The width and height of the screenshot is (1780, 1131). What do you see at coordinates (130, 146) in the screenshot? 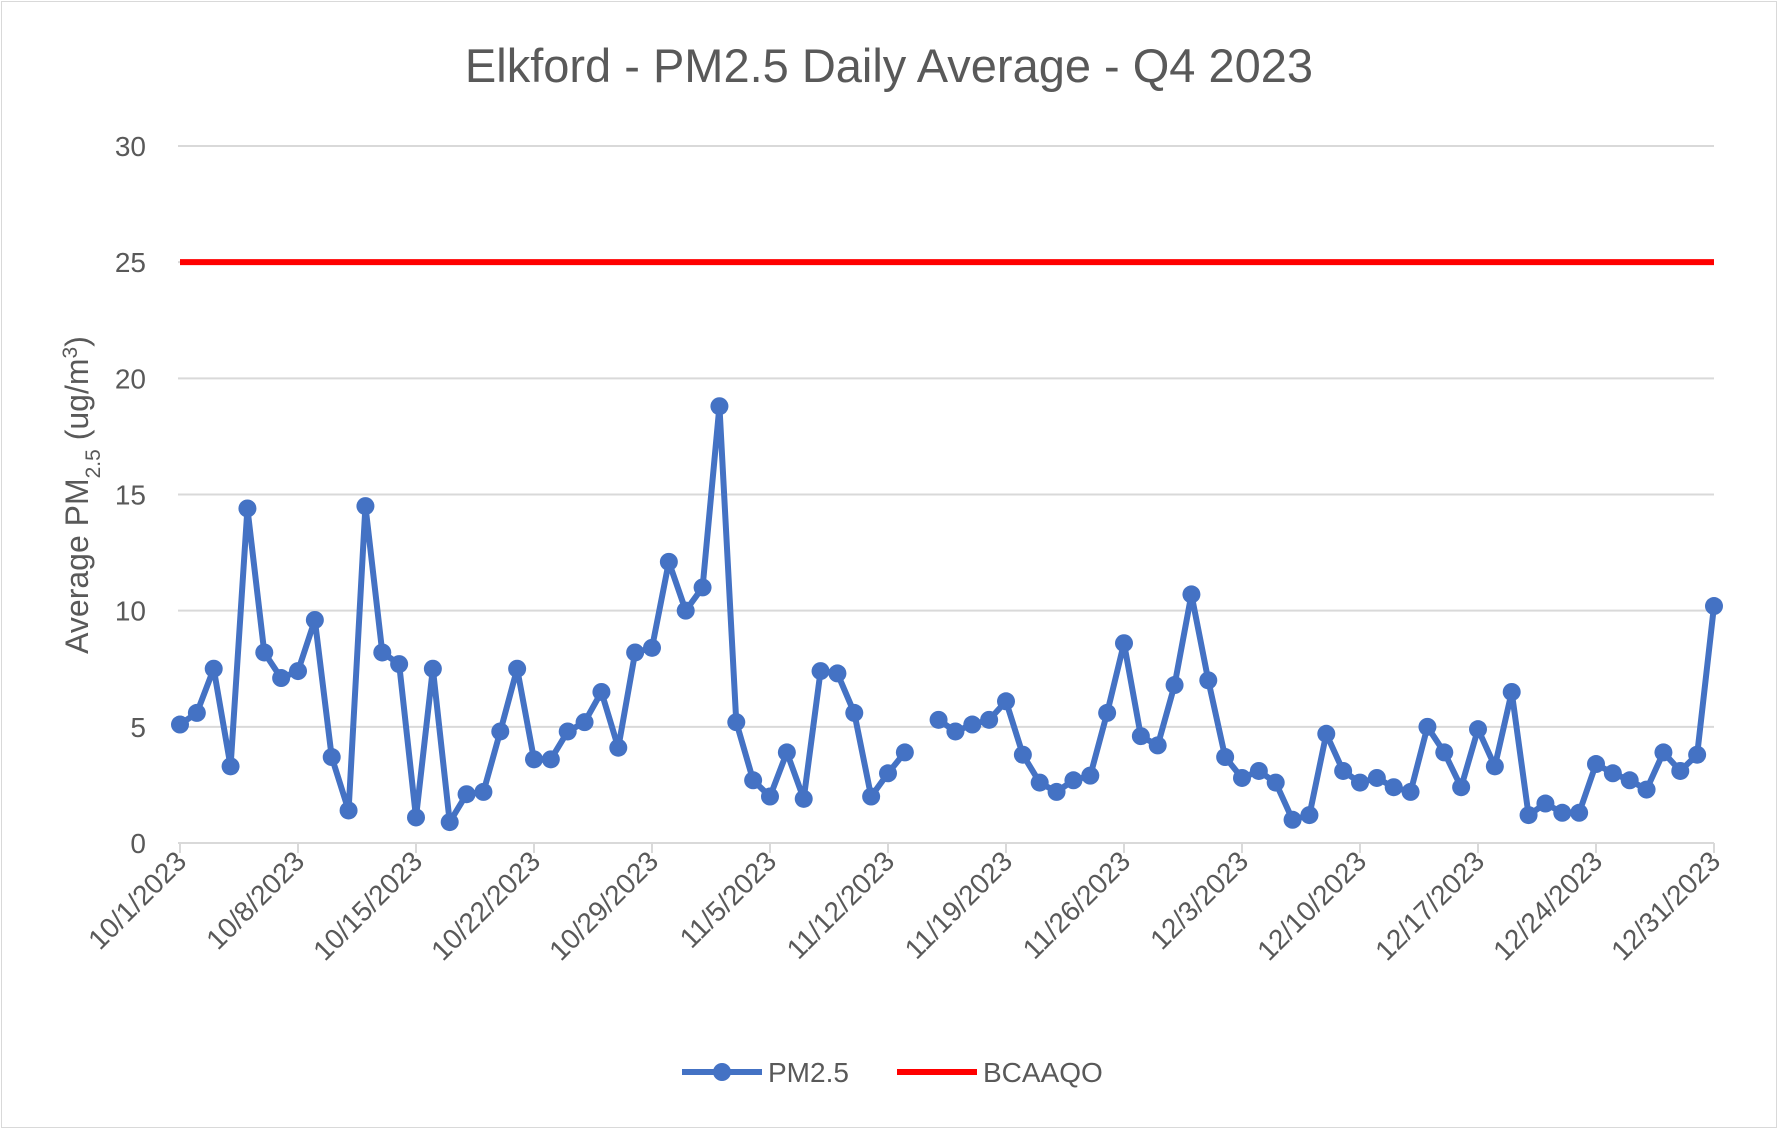
I see `y-tick-label-30: 30` at bounding box center [130, 146].